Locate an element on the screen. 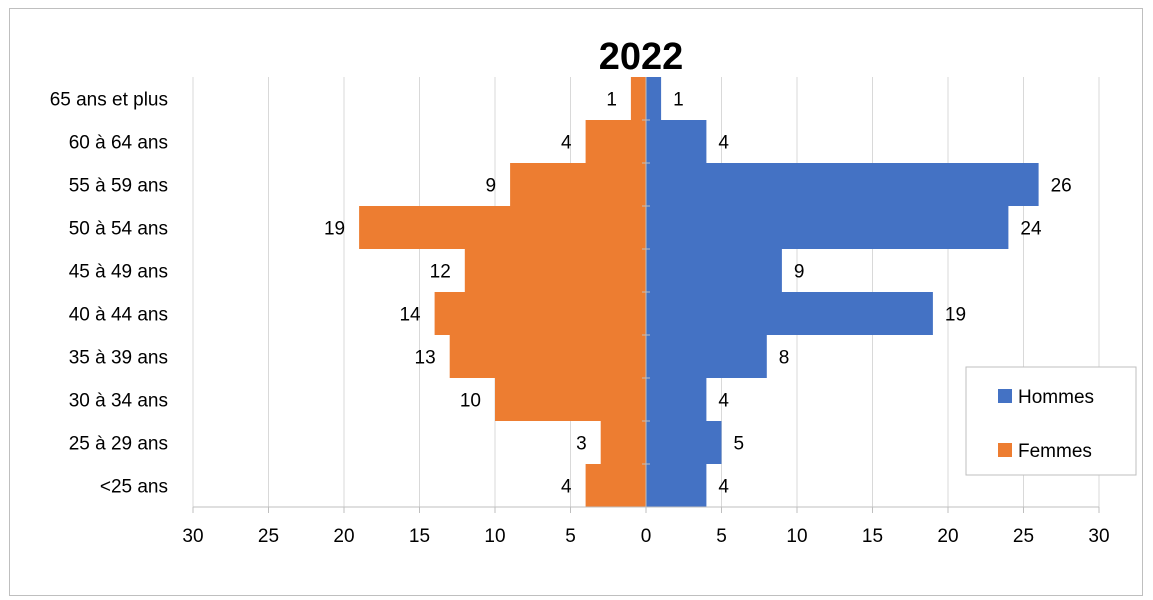 This screenshot has width=1153, height=600. category-label: 65 ans et plus is located at coordinates (109, 100).